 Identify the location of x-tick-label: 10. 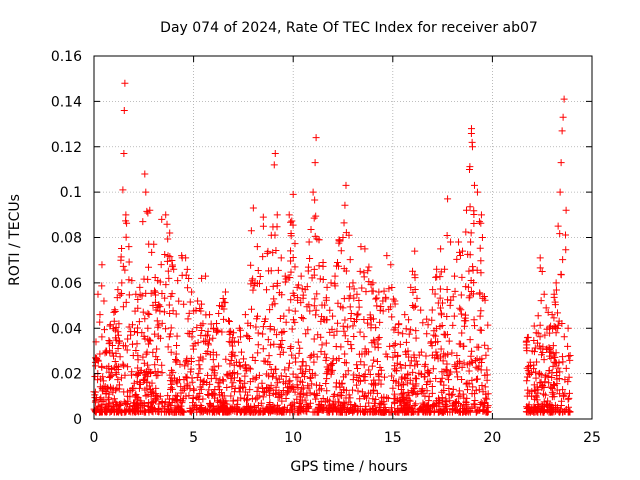
(293, 438).